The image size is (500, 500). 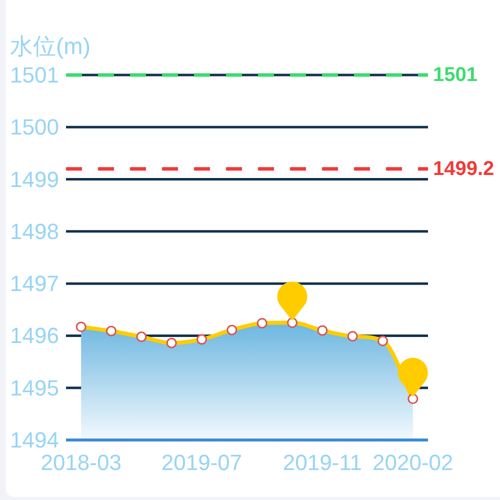 What do you see at coordinates (34, 335) in the screenshot?
I see `y-tick-label: 1496` at bounding box center [34, 335].